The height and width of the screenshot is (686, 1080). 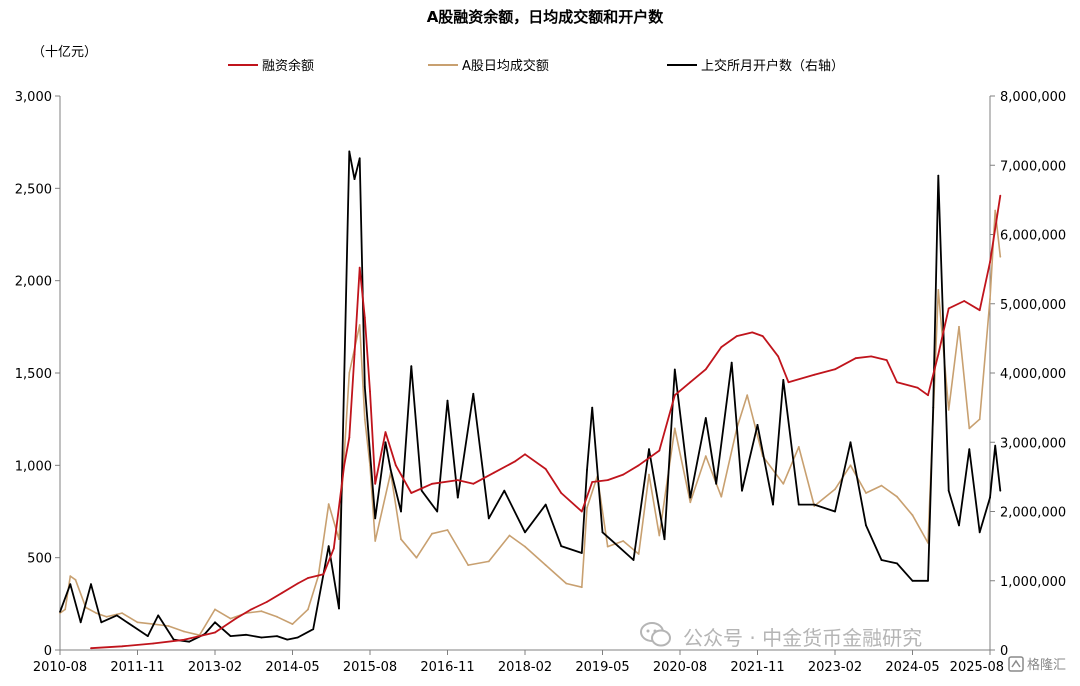 I want to click on y-right-tick-label: 2,000,000, so click(x=1033, y=513).